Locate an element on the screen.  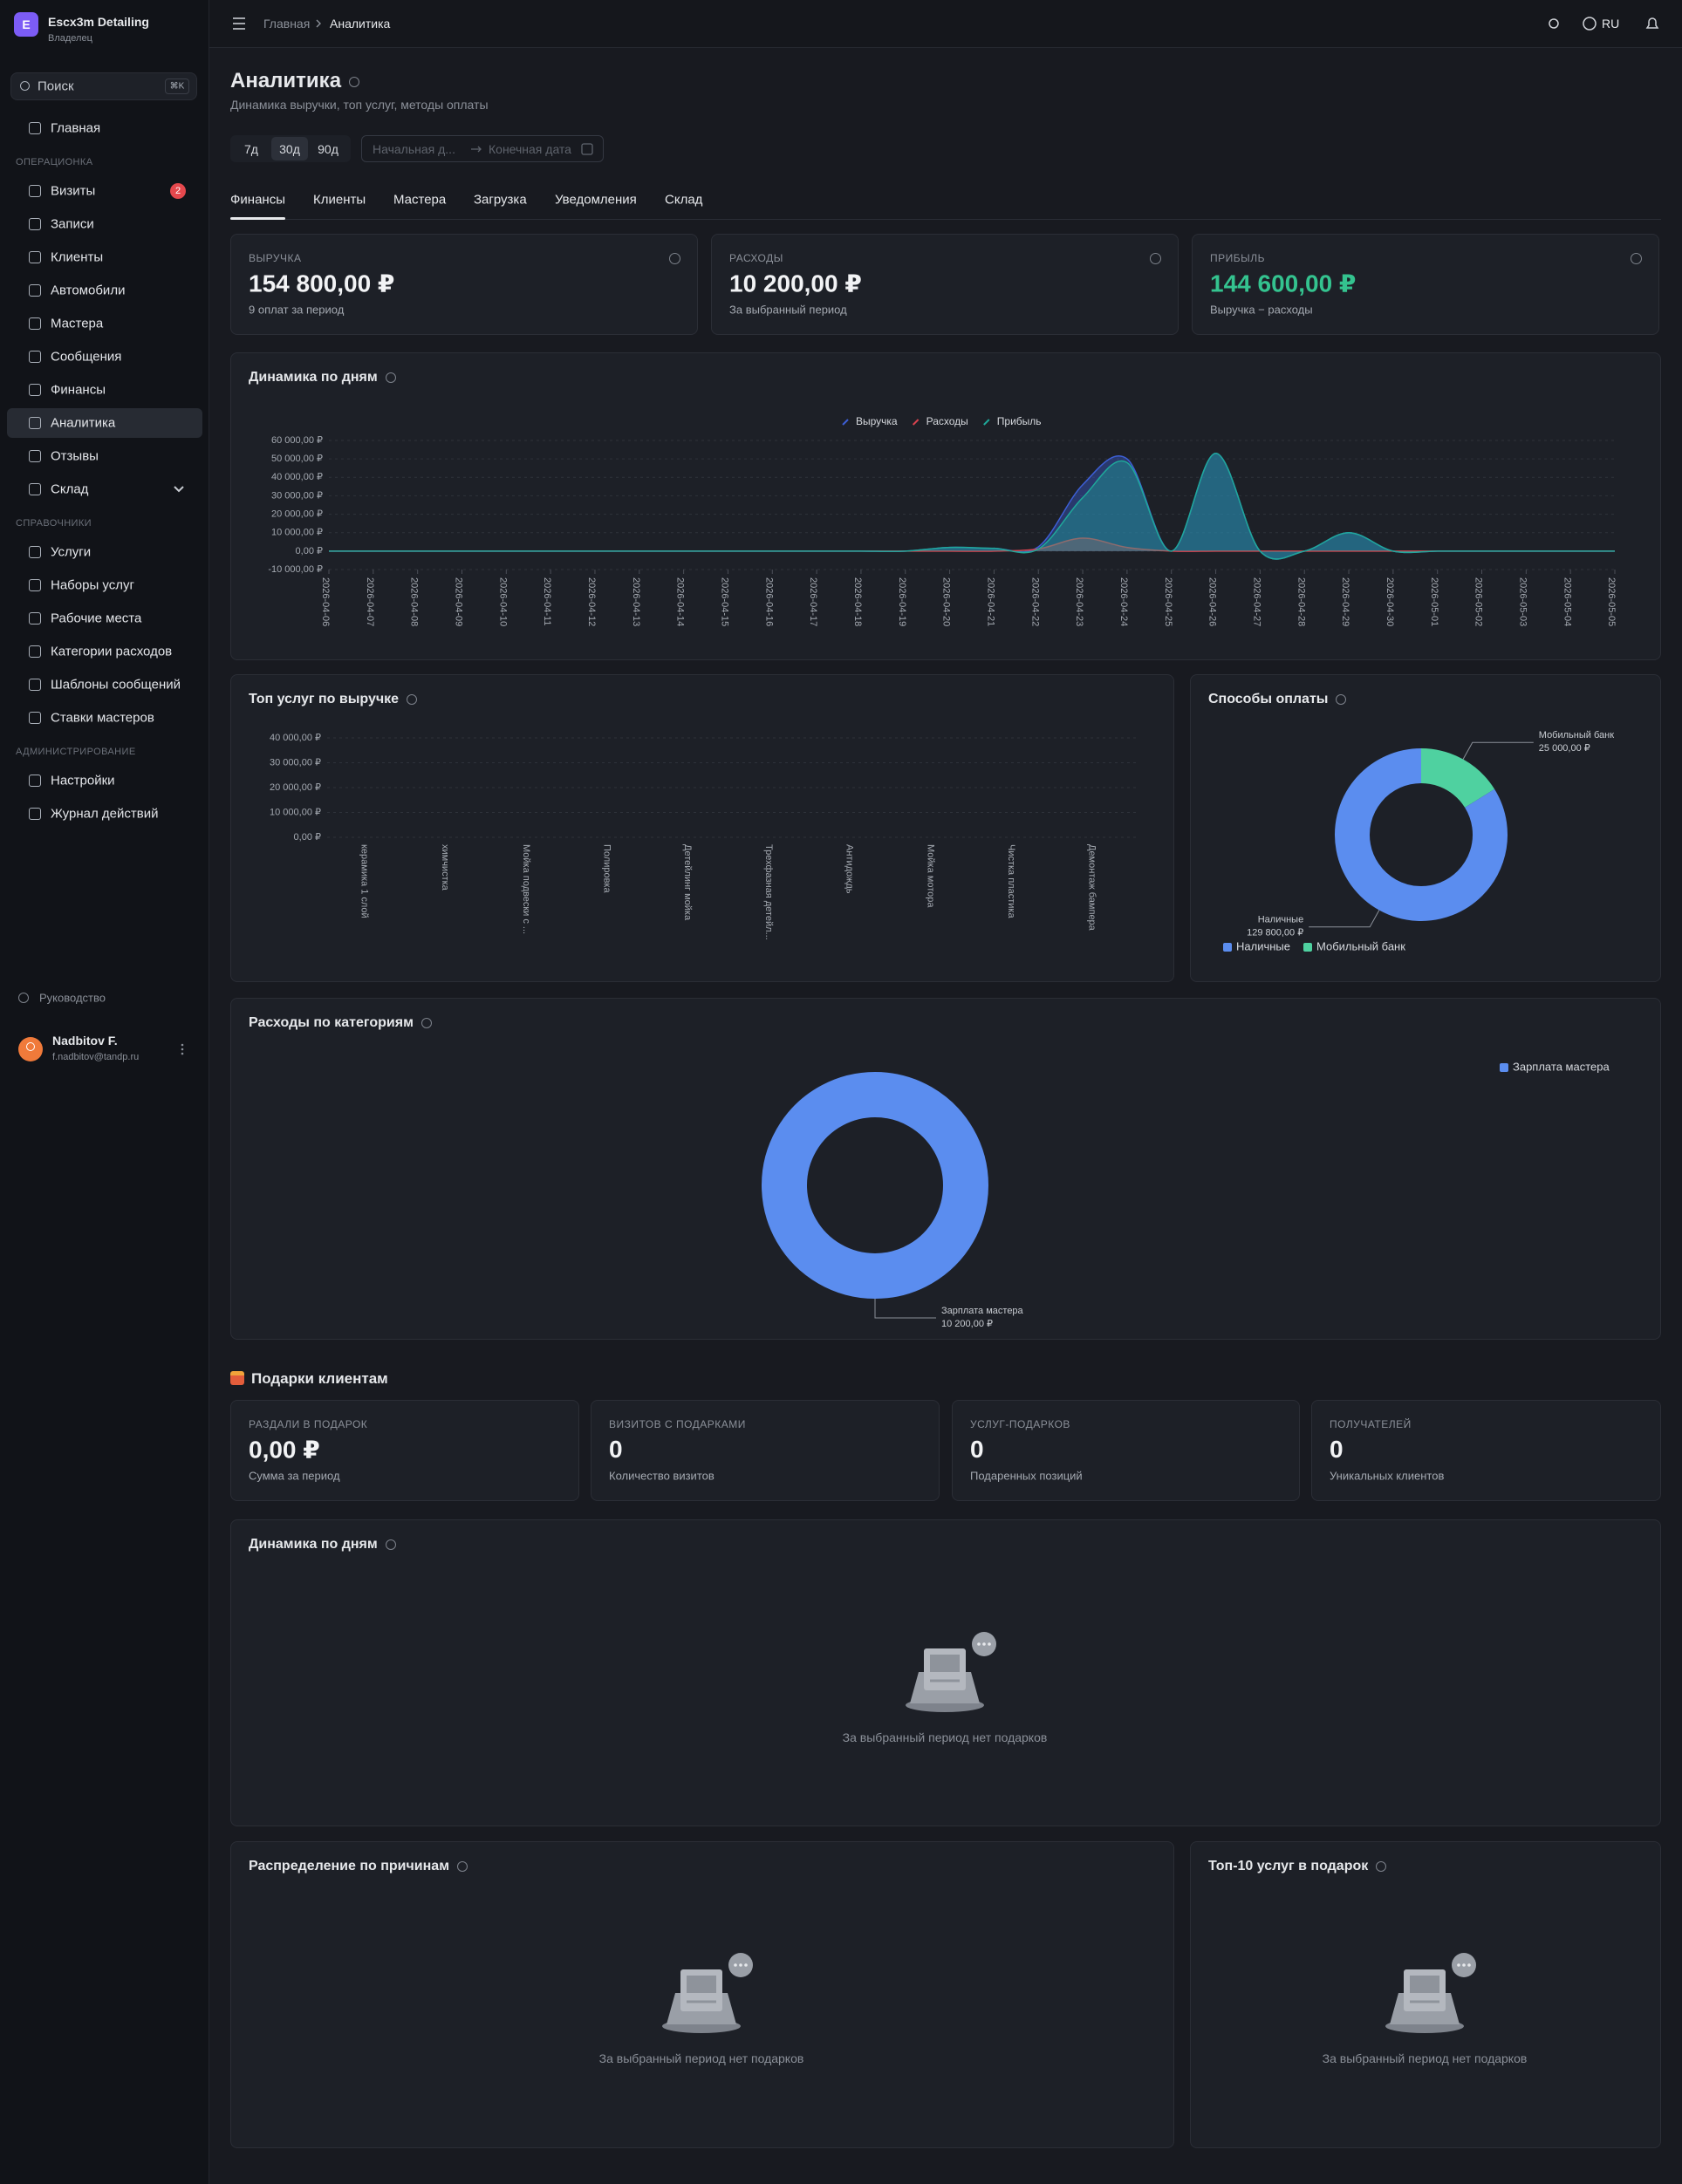
tab: Финансы is located at coordinates (257, 200).